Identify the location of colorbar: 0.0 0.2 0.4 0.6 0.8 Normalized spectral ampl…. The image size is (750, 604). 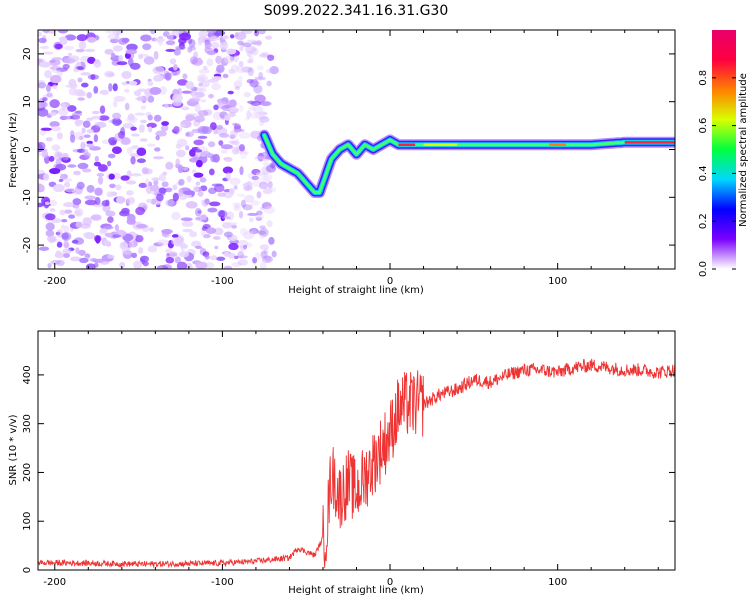
(723, 153).